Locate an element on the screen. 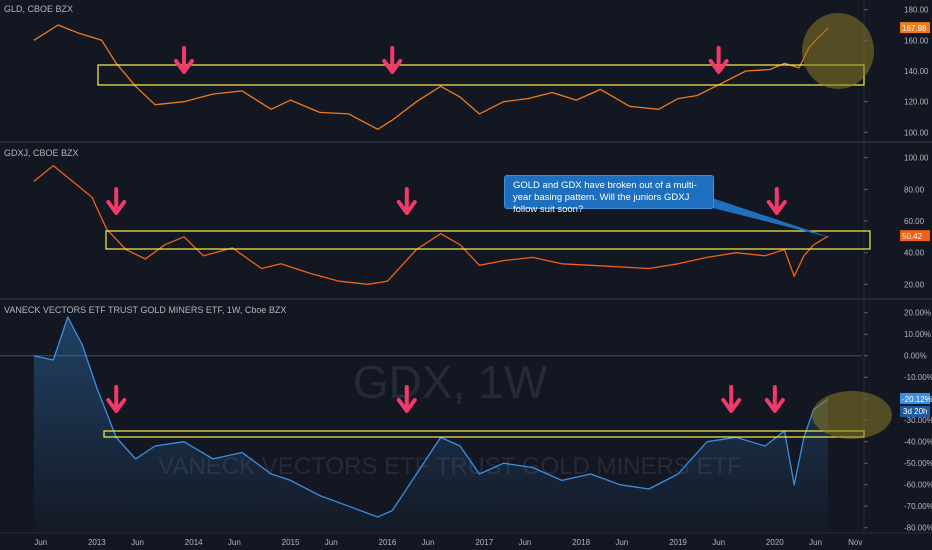  watermark-symbol: GDX, 1W is located at coordinates (450, 382).